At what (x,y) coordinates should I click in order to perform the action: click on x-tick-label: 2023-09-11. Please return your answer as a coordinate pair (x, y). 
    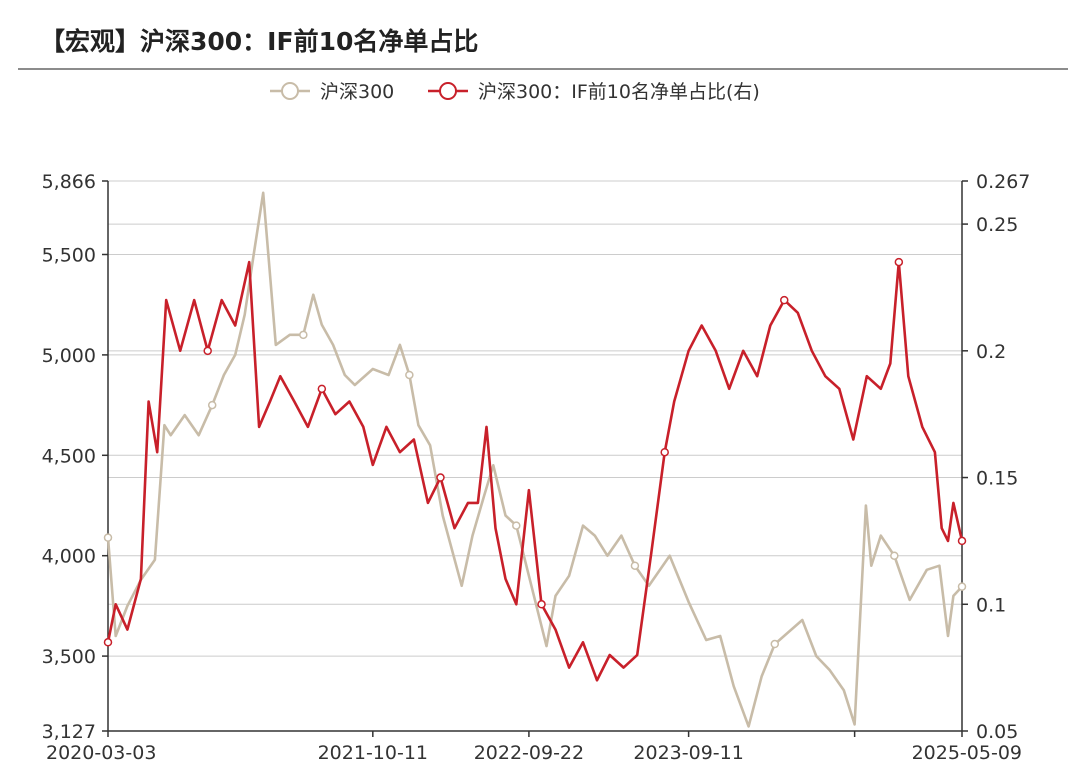
    Looking at the image, I should click on (688, 753).